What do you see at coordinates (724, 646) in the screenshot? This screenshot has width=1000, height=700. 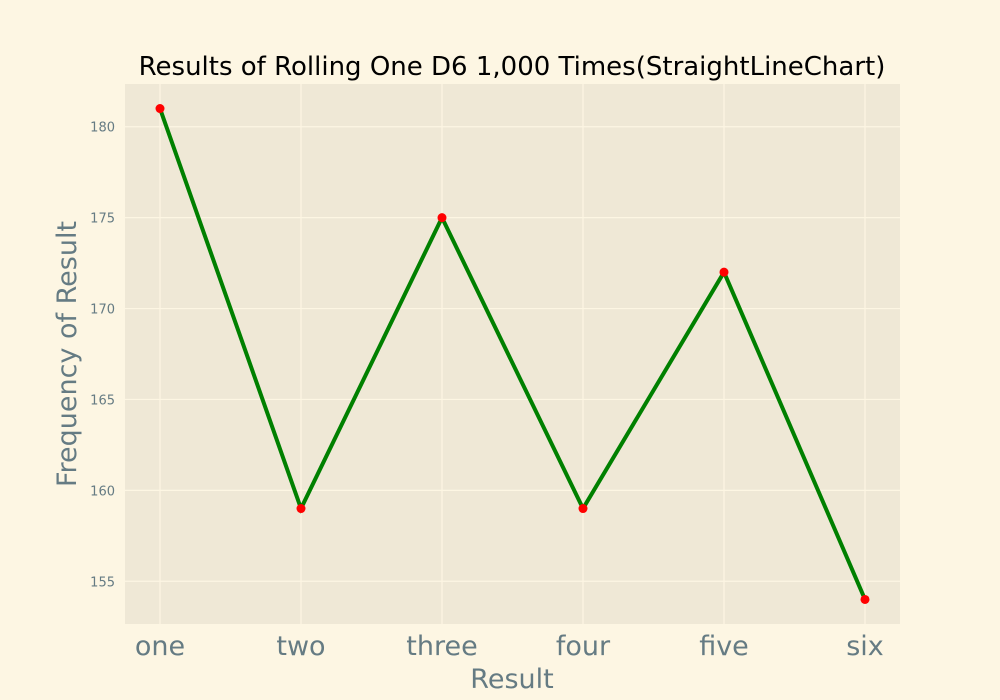 I see `x-tick-label: five` at bounding box center [724, 646].